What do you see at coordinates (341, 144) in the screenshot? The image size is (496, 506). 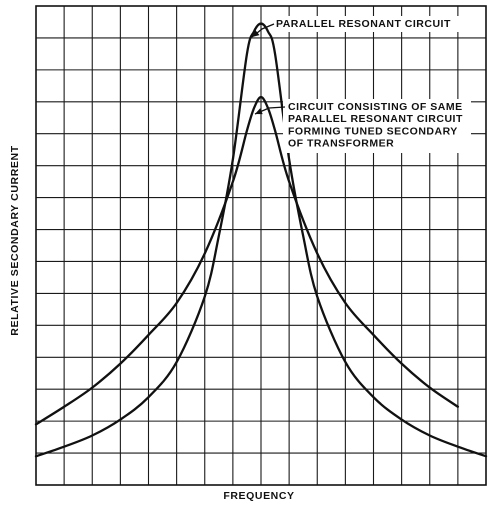 I see `annotation-text: OF TRANSFORMER` at bounding box center [341, 144].